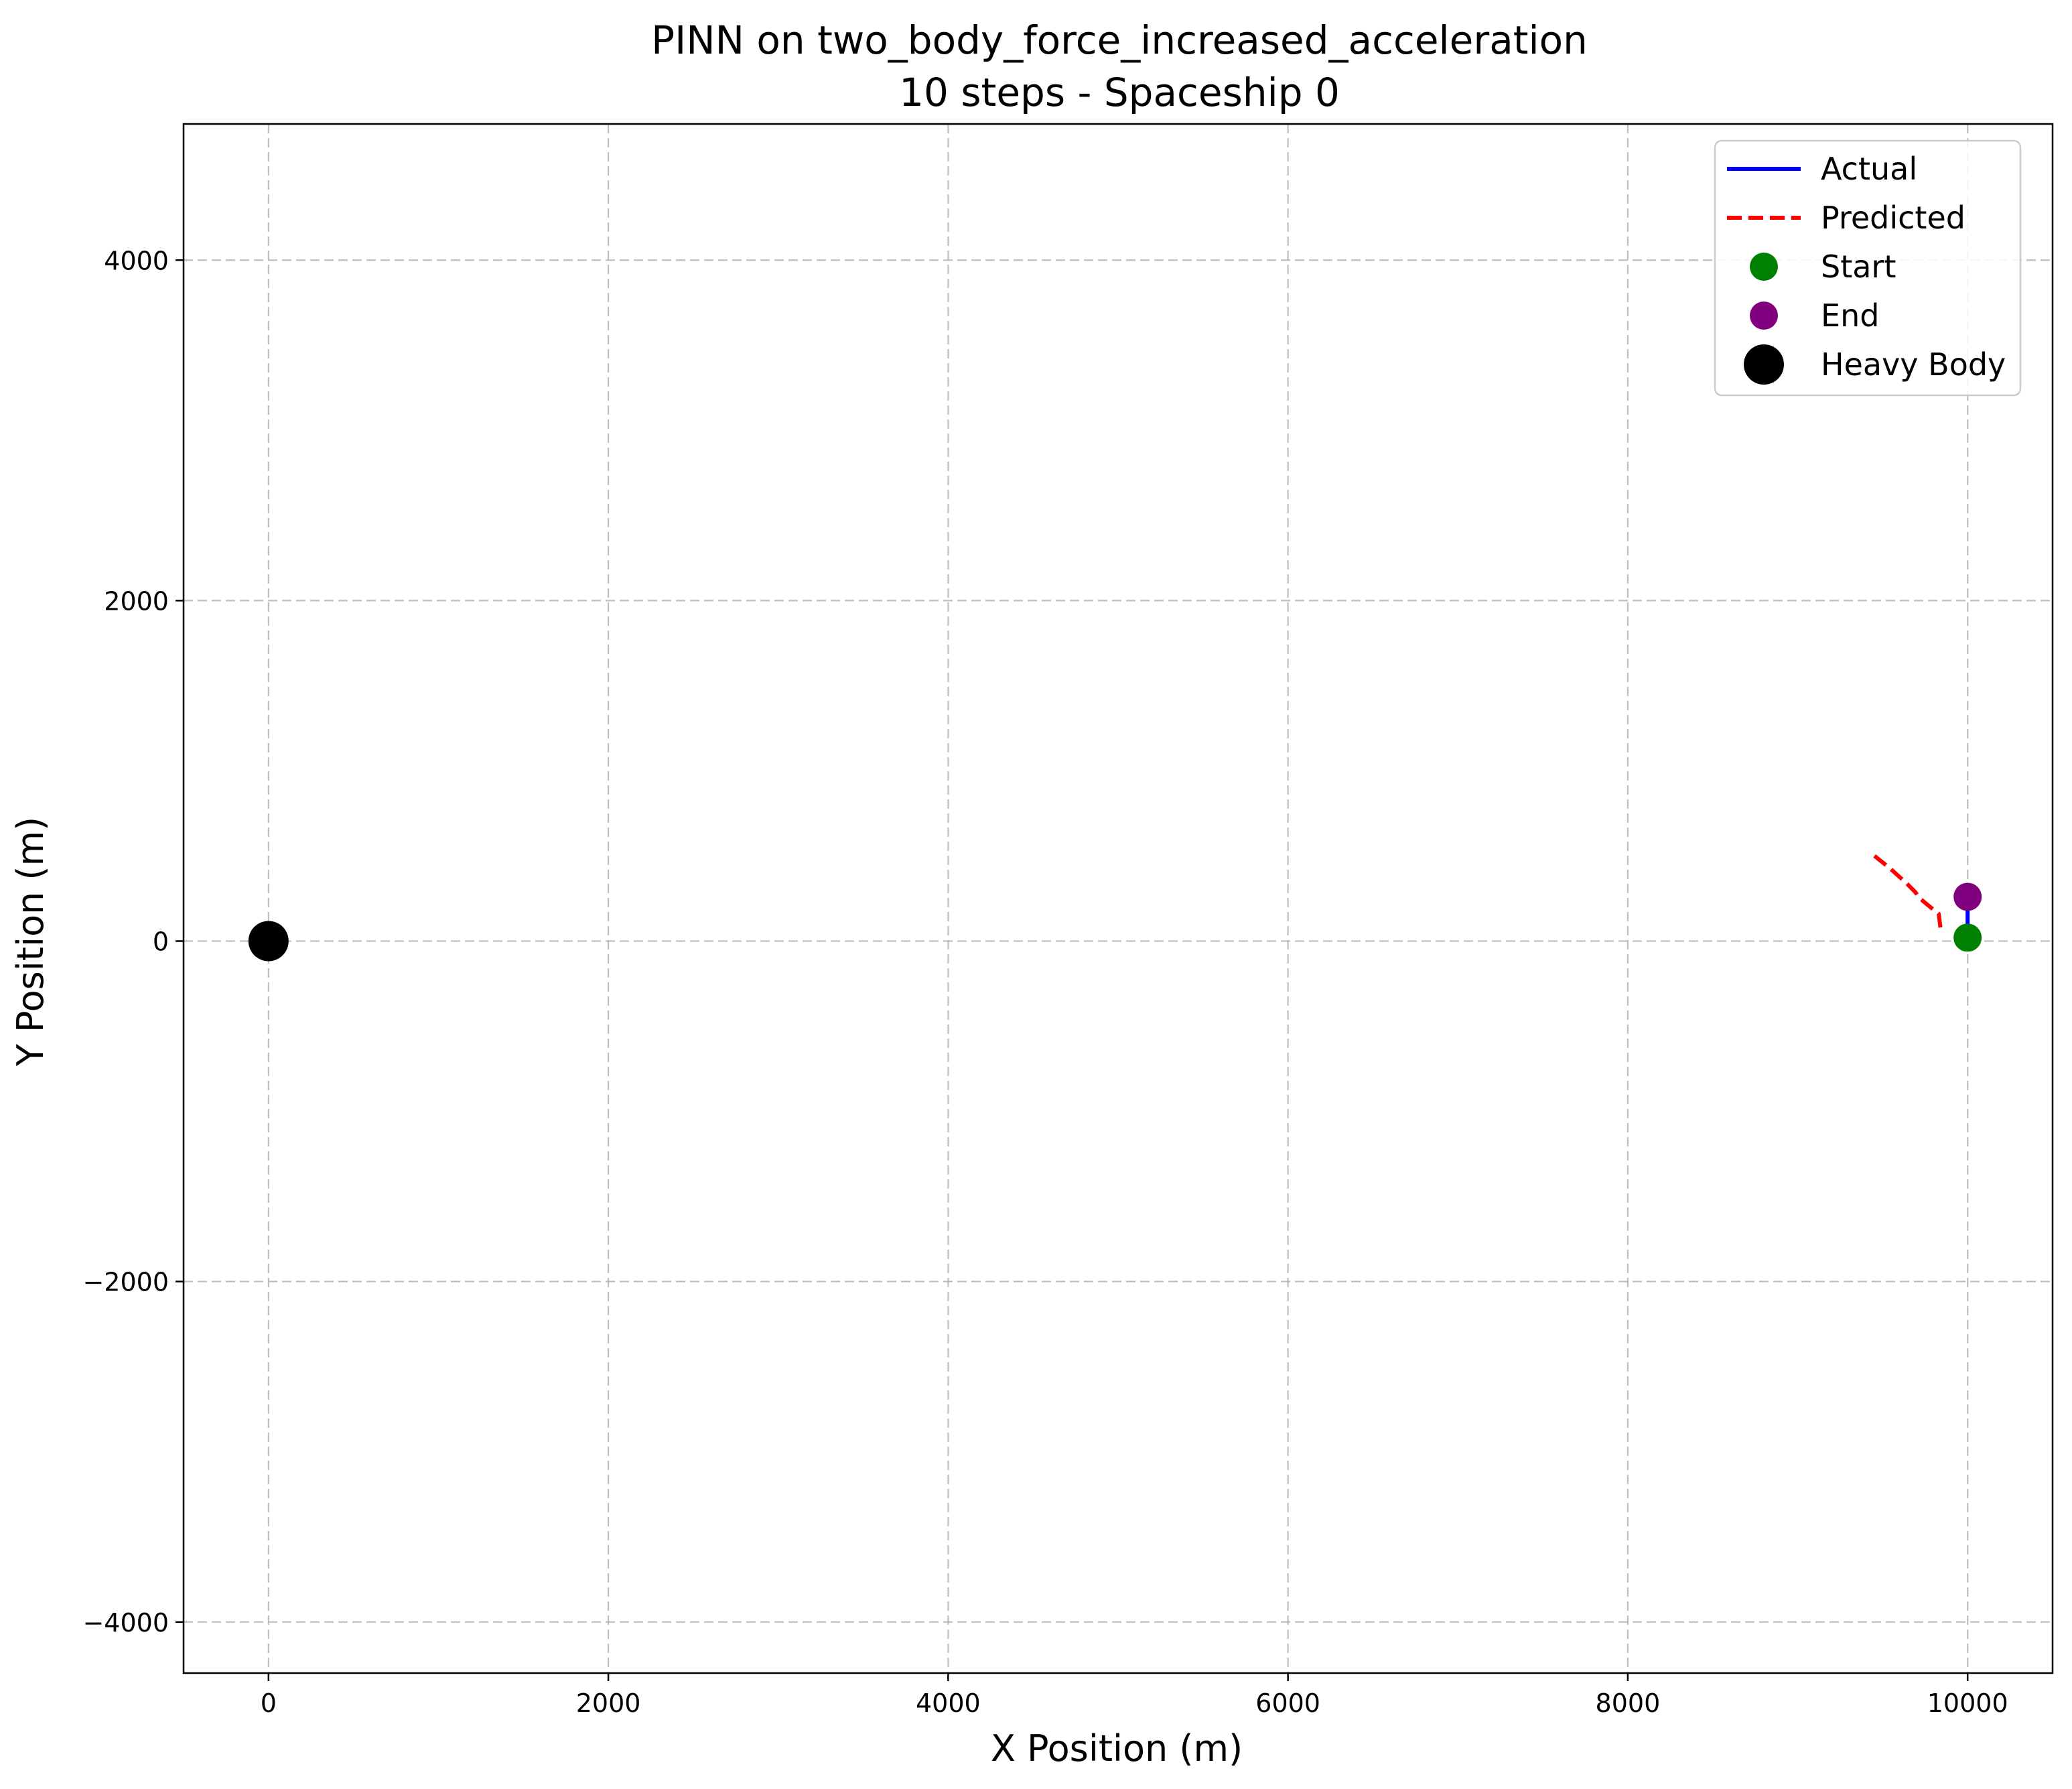  I want to click on x-tick-label: 0, so click(269, 1703).